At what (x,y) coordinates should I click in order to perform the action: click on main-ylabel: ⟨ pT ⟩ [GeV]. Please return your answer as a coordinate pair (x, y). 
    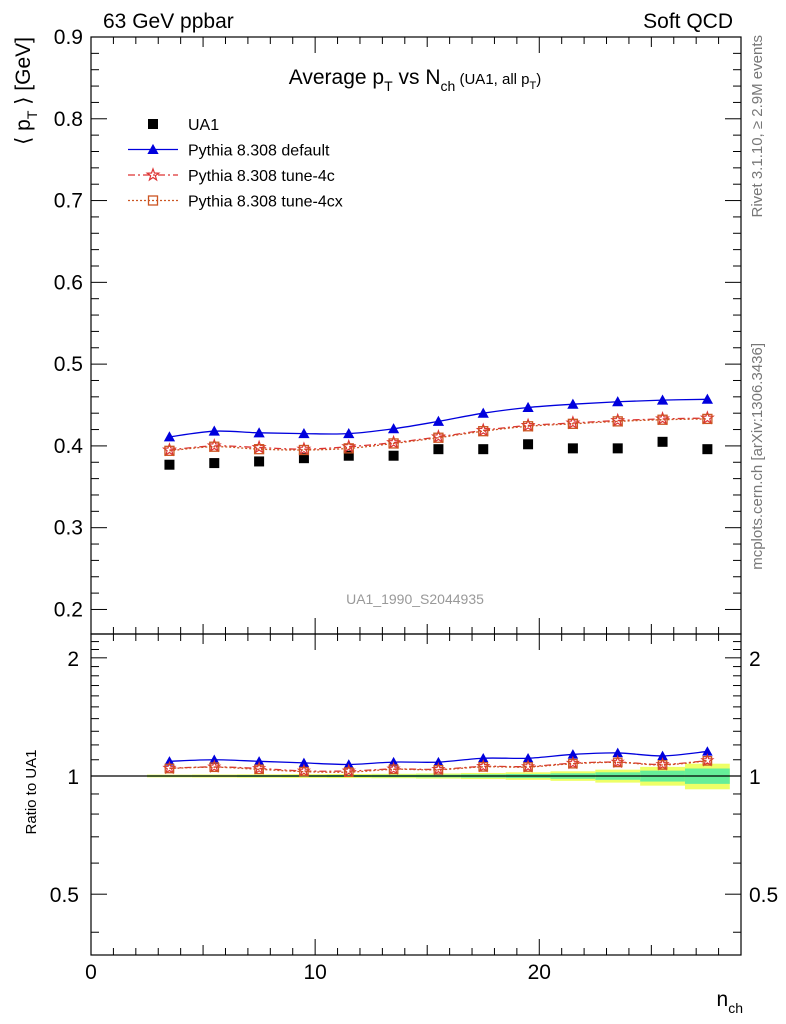
    Looking at the image, I should click on (26, 91).